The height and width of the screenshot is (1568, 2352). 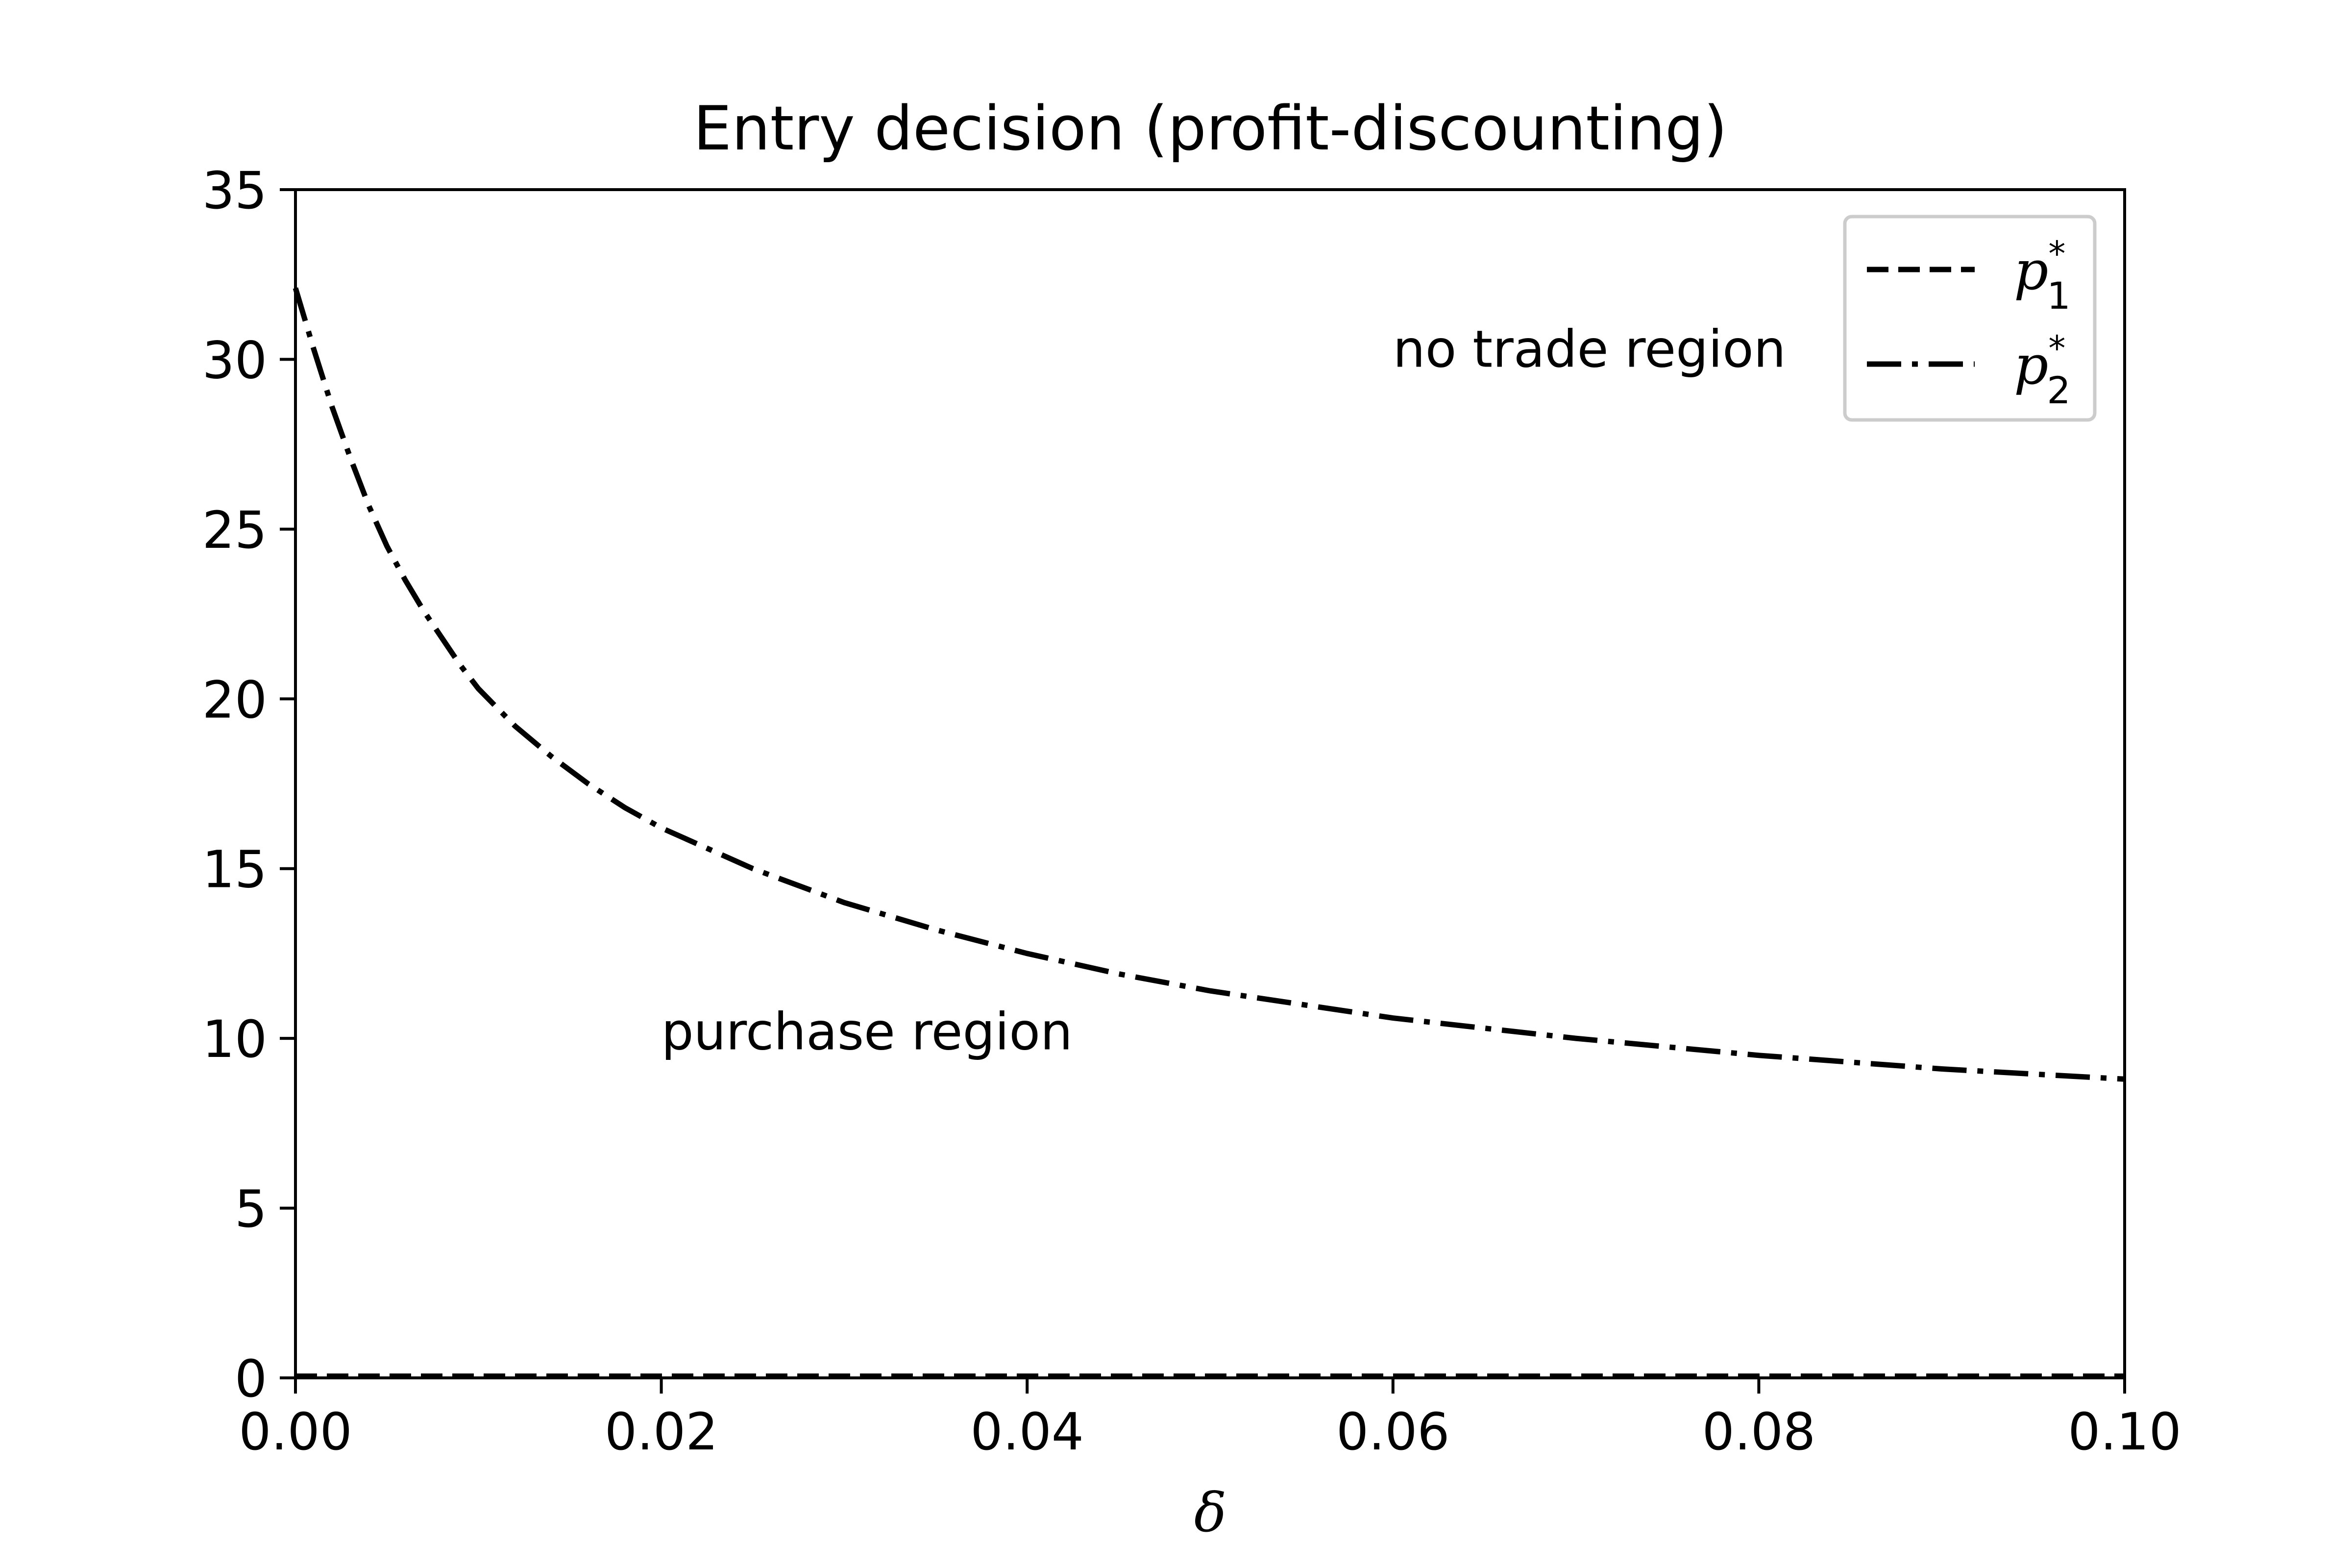 What do you see at coordinates (295, 1432) in the screenshot?
I see `x-tick-label: 0.00` at bounding box center [295, 1432].